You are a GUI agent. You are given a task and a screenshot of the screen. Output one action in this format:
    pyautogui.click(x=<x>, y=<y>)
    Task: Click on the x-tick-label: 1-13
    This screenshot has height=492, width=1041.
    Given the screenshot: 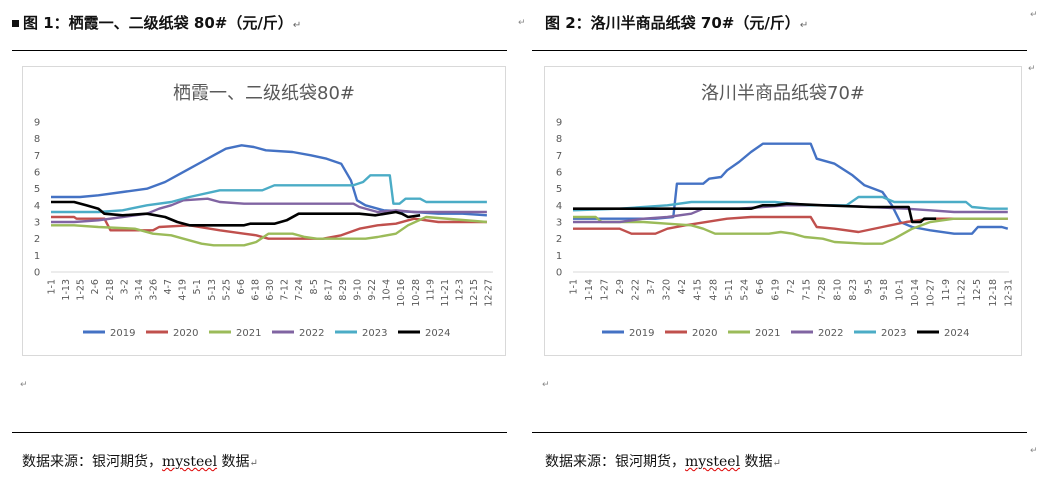 What is the action you would take?
    pyautogui.click(x=66, y=290)
    